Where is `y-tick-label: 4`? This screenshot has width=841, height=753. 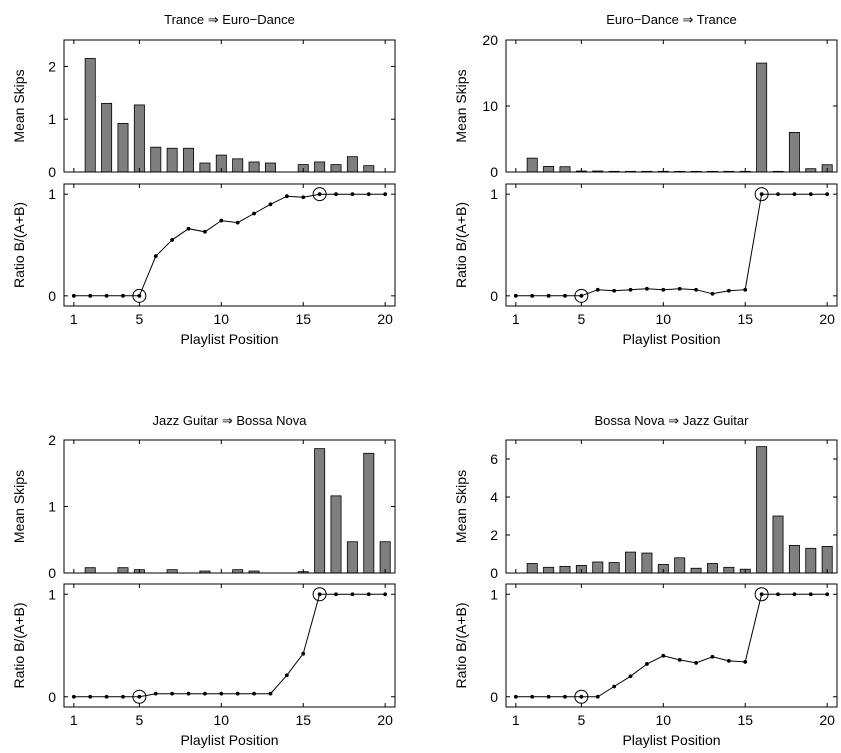
y-tick-label: 4 is located at coordinates (494, 497).